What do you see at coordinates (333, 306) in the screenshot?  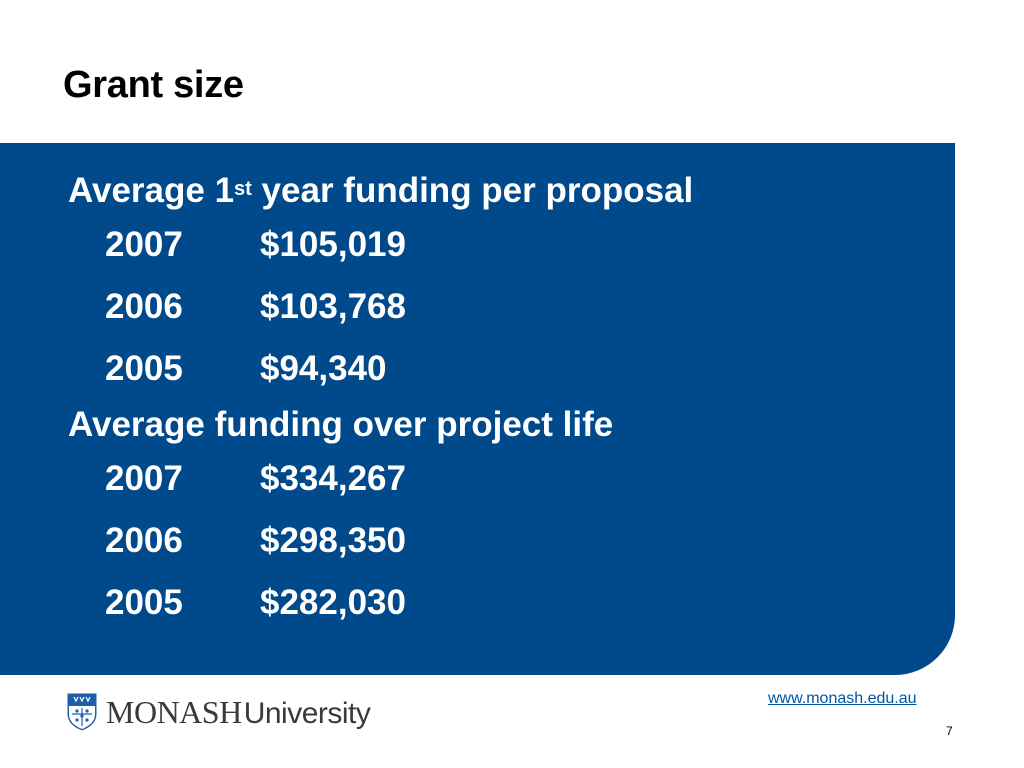 I see `row-amount: $103,768` at bounding box center [333, 306].